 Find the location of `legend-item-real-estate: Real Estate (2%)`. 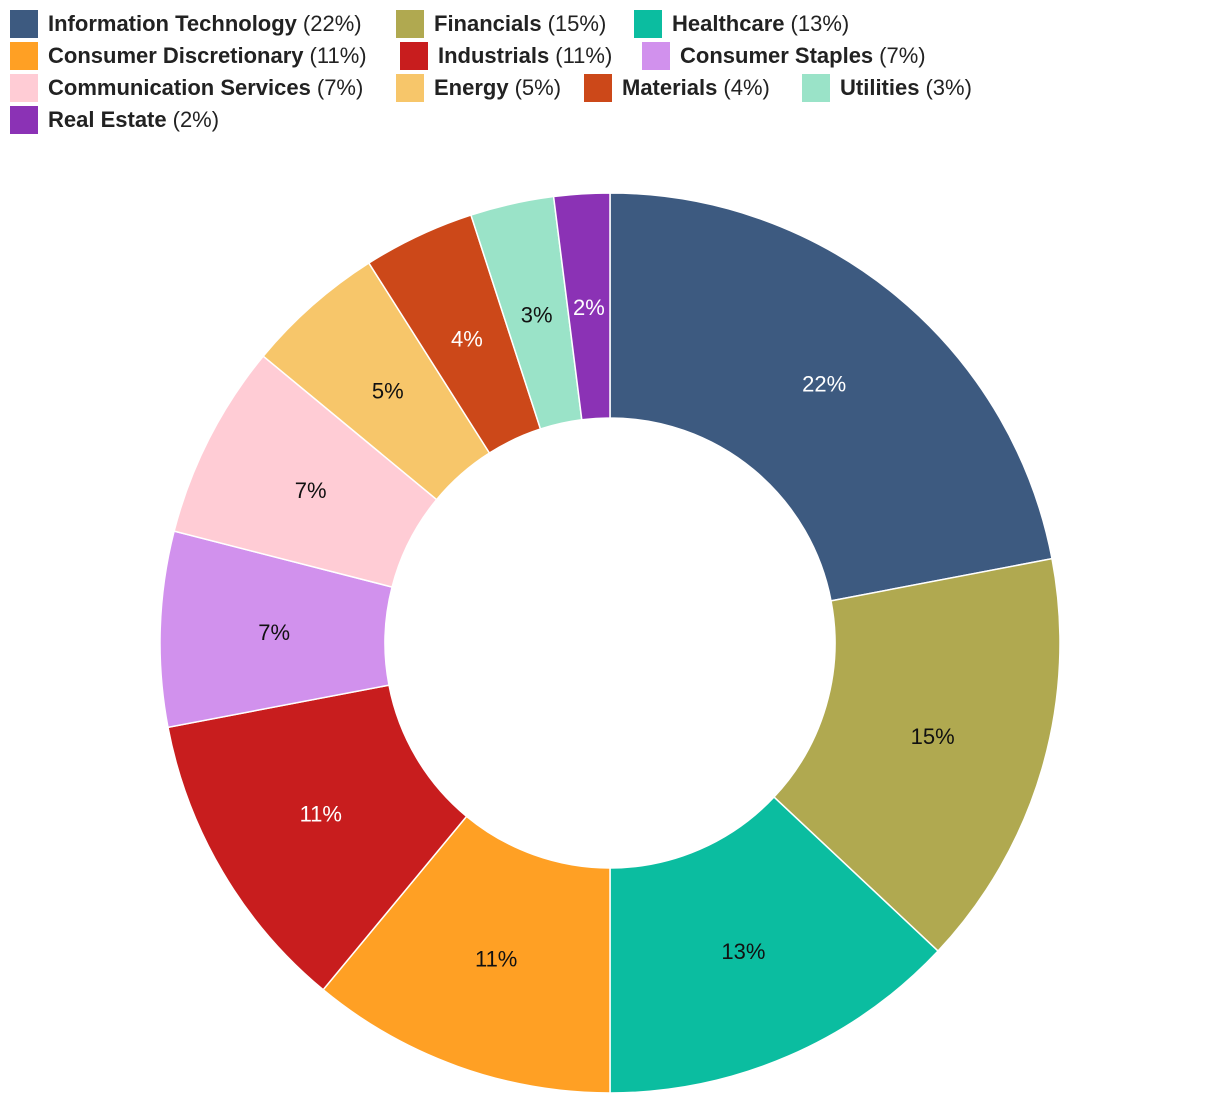

legend-item-real-estate: Real Estate (2%) is located at coordinates (114, 120).